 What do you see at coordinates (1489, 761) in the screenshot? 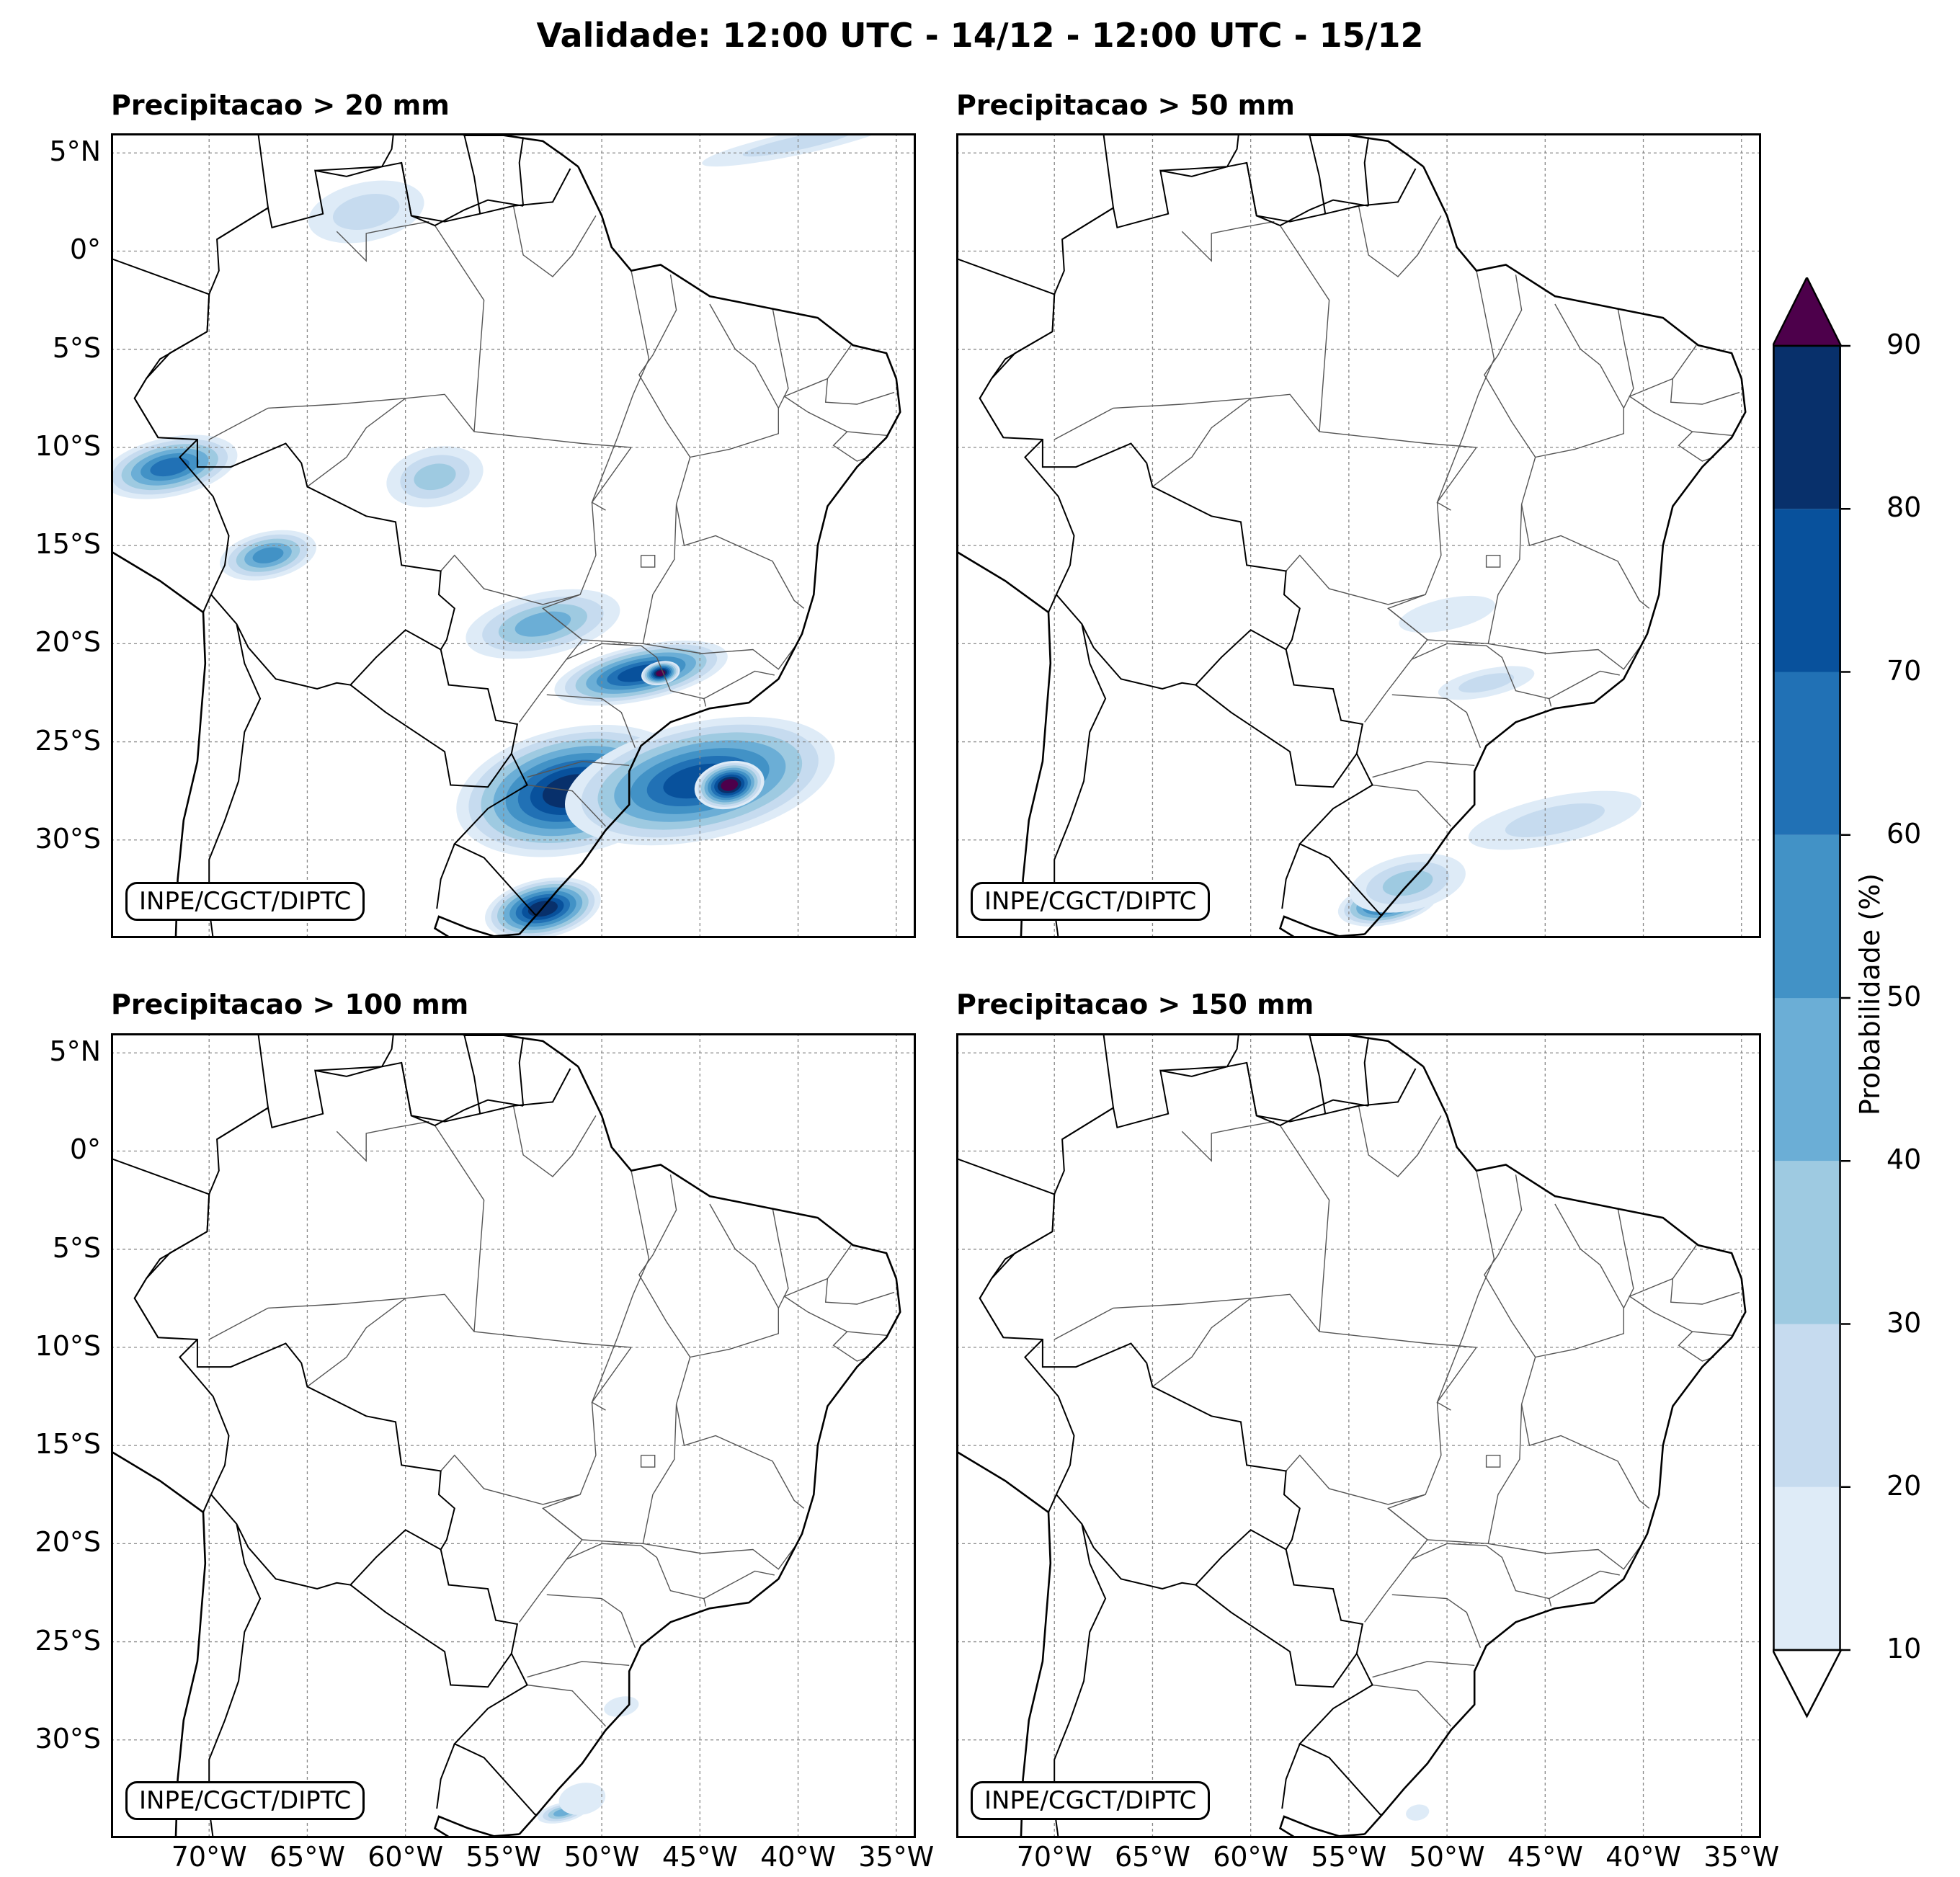
I see `probability-field` at bounding box center [1489, 761].